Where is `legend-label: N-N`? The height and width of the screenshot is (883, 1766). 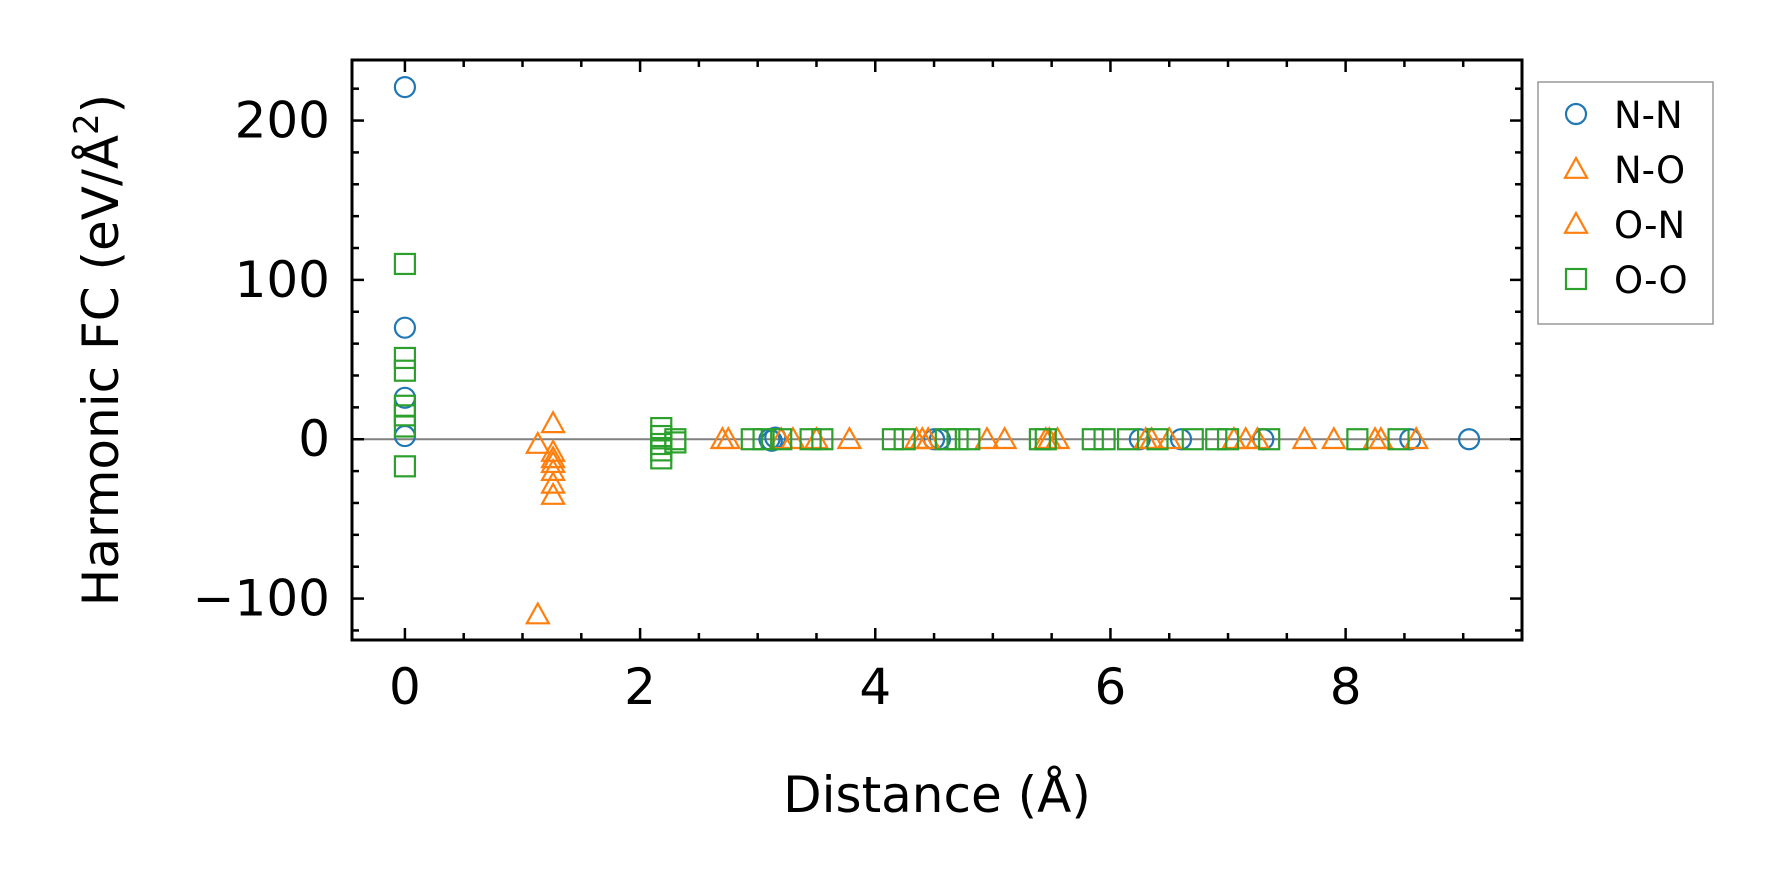
legend-label: N-N is located at coordinates (1648, 115).